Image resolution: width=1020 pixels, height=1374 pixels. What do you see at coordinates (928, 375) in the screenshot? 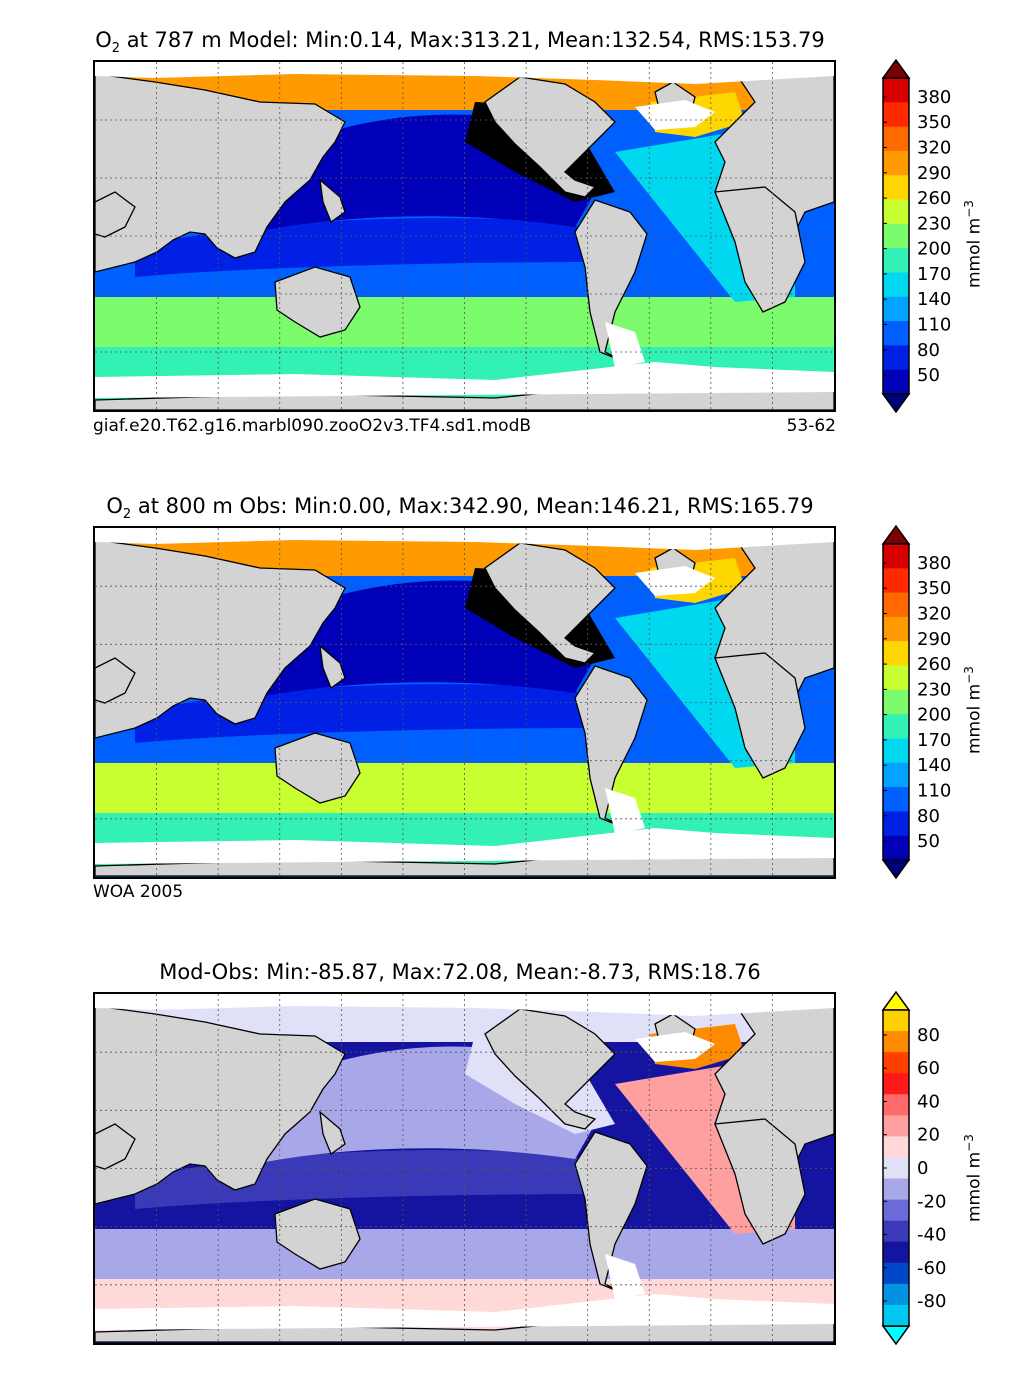
I see `colorbar-tick-label: 50` at bounding box center [928, 375].